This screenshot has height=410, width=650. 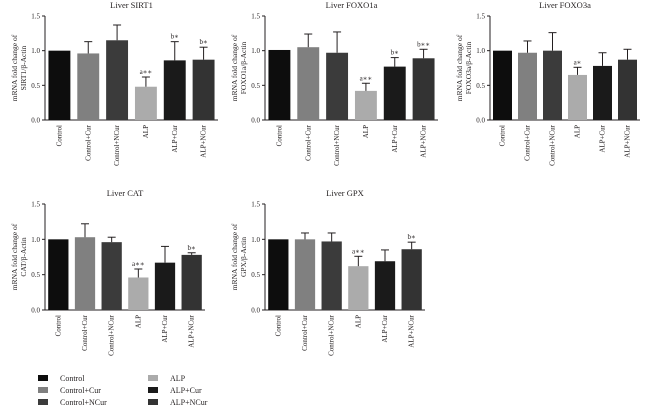 What do you see at coordinates (166, 378) in the screenshot?
I see `legend-item-alp: ALP` at bounding box center [166, 378].